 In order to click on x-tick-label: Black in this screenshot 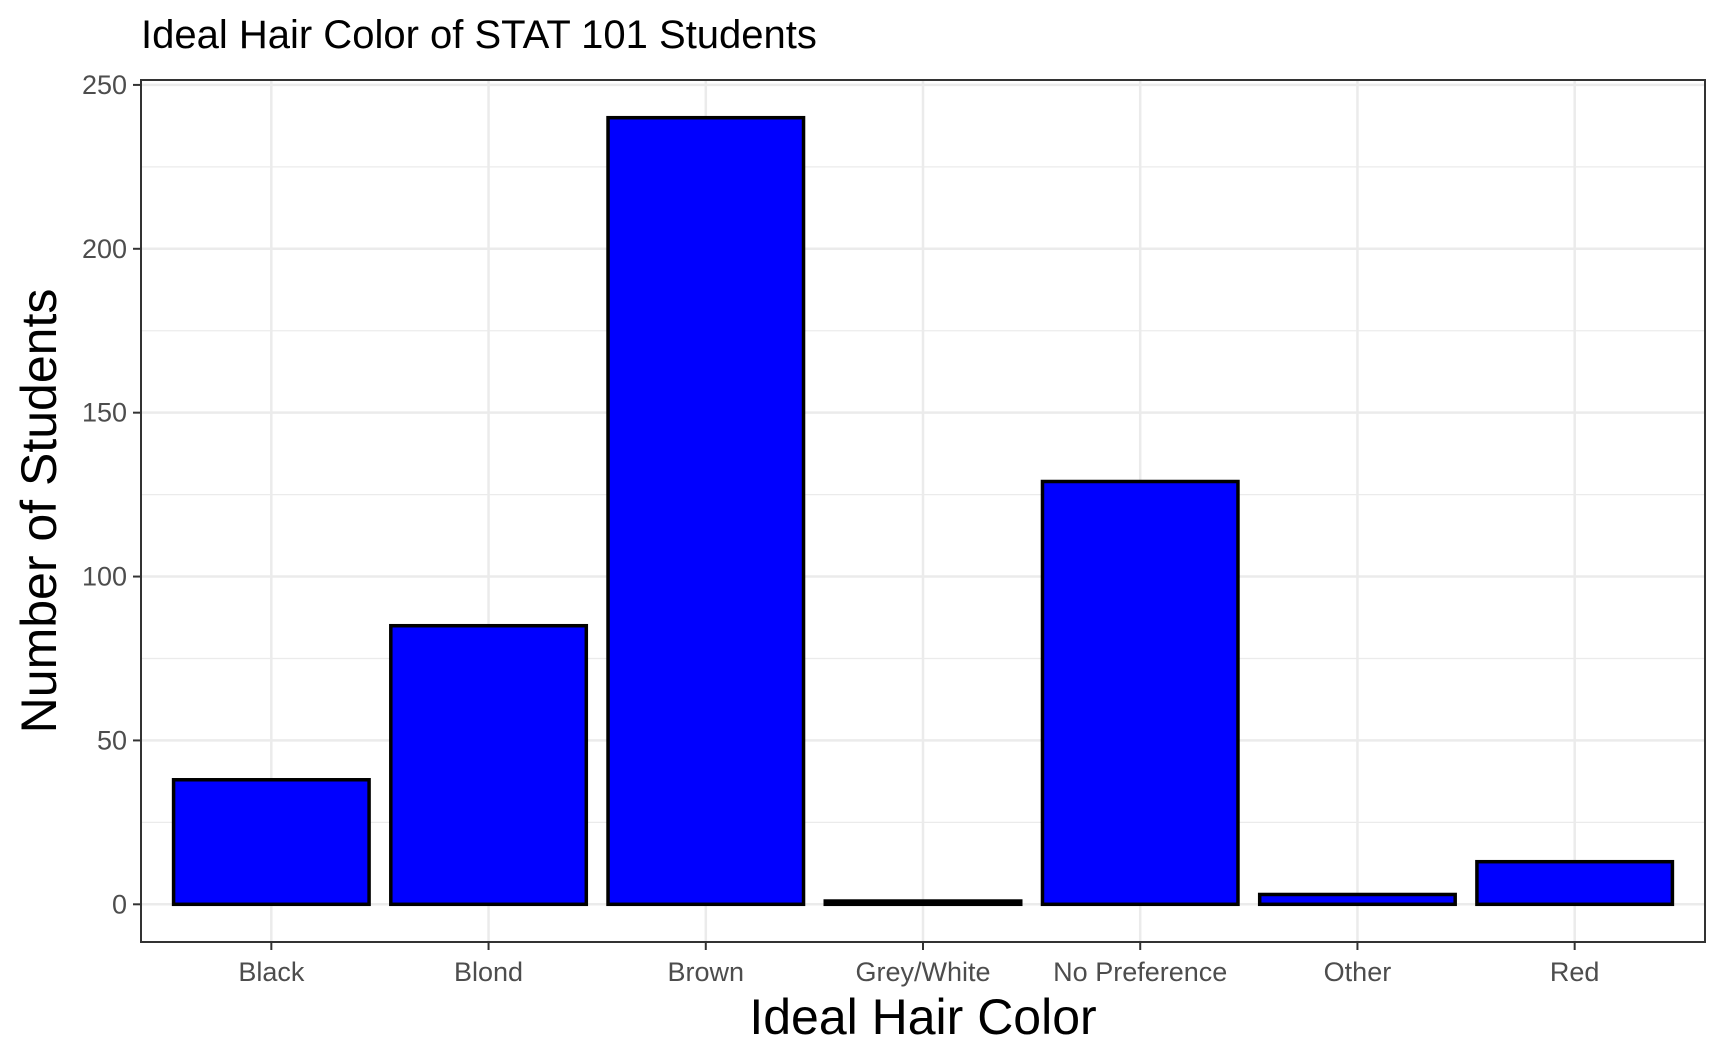, I will do `click(271, 972)`.